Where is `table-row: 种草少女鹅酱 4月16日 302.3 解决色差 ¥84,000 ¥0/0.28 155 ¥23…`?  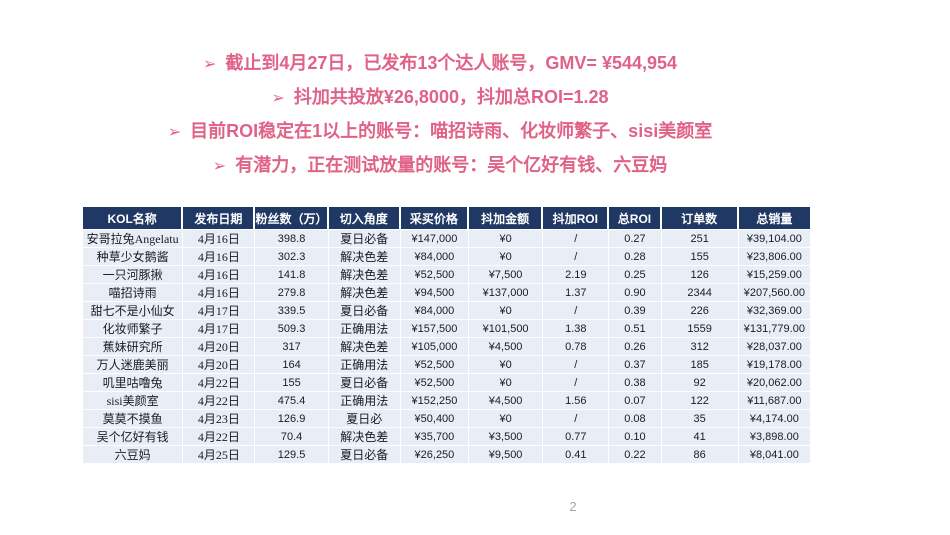
table-row: 种草少女鹅酱 4月16日 302.3 解决色差 ¥84,000 ¥0/0.28 155 ¥23… is located at coordinates (446, 257).